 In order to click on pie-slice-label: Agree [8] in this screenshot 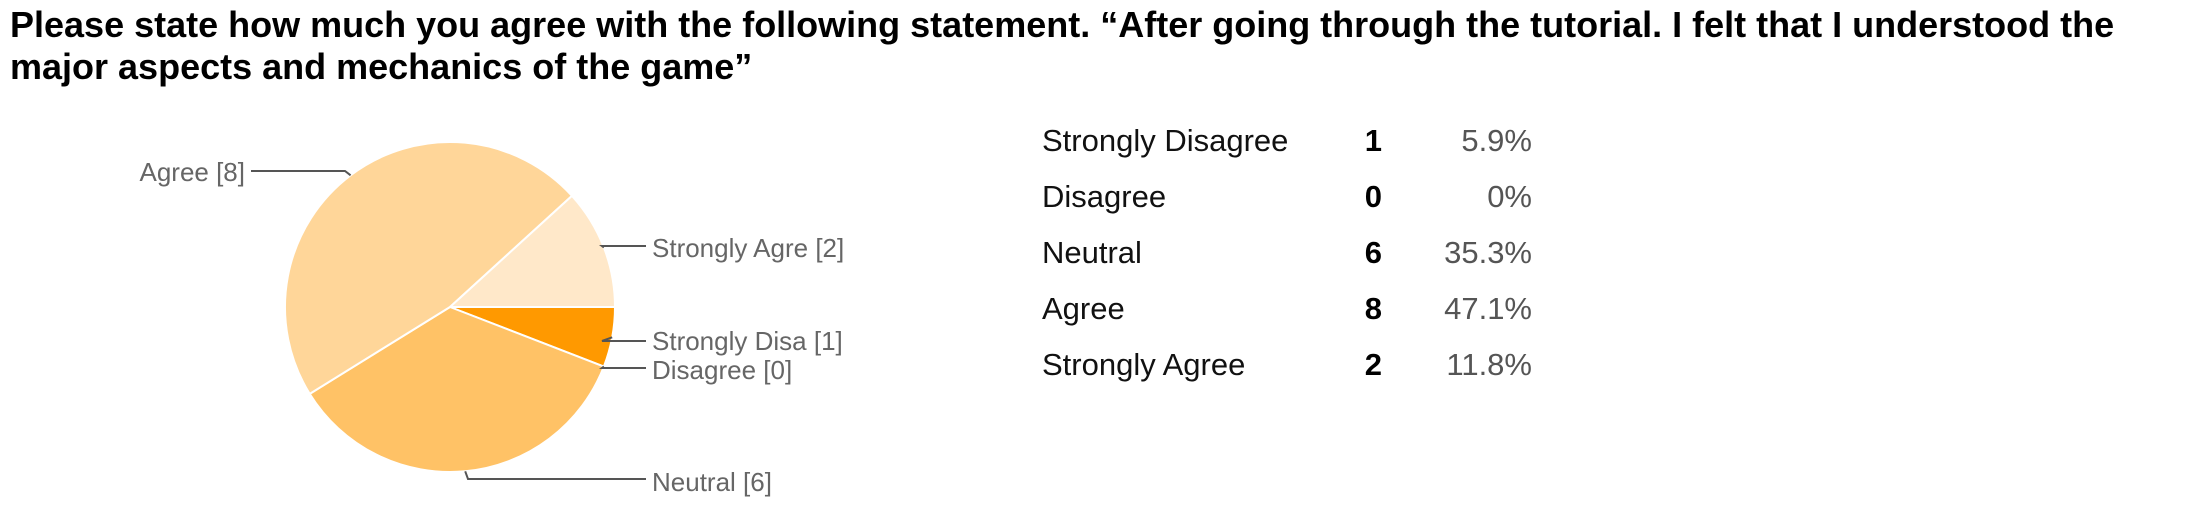, I will do `click(192, 172)`.